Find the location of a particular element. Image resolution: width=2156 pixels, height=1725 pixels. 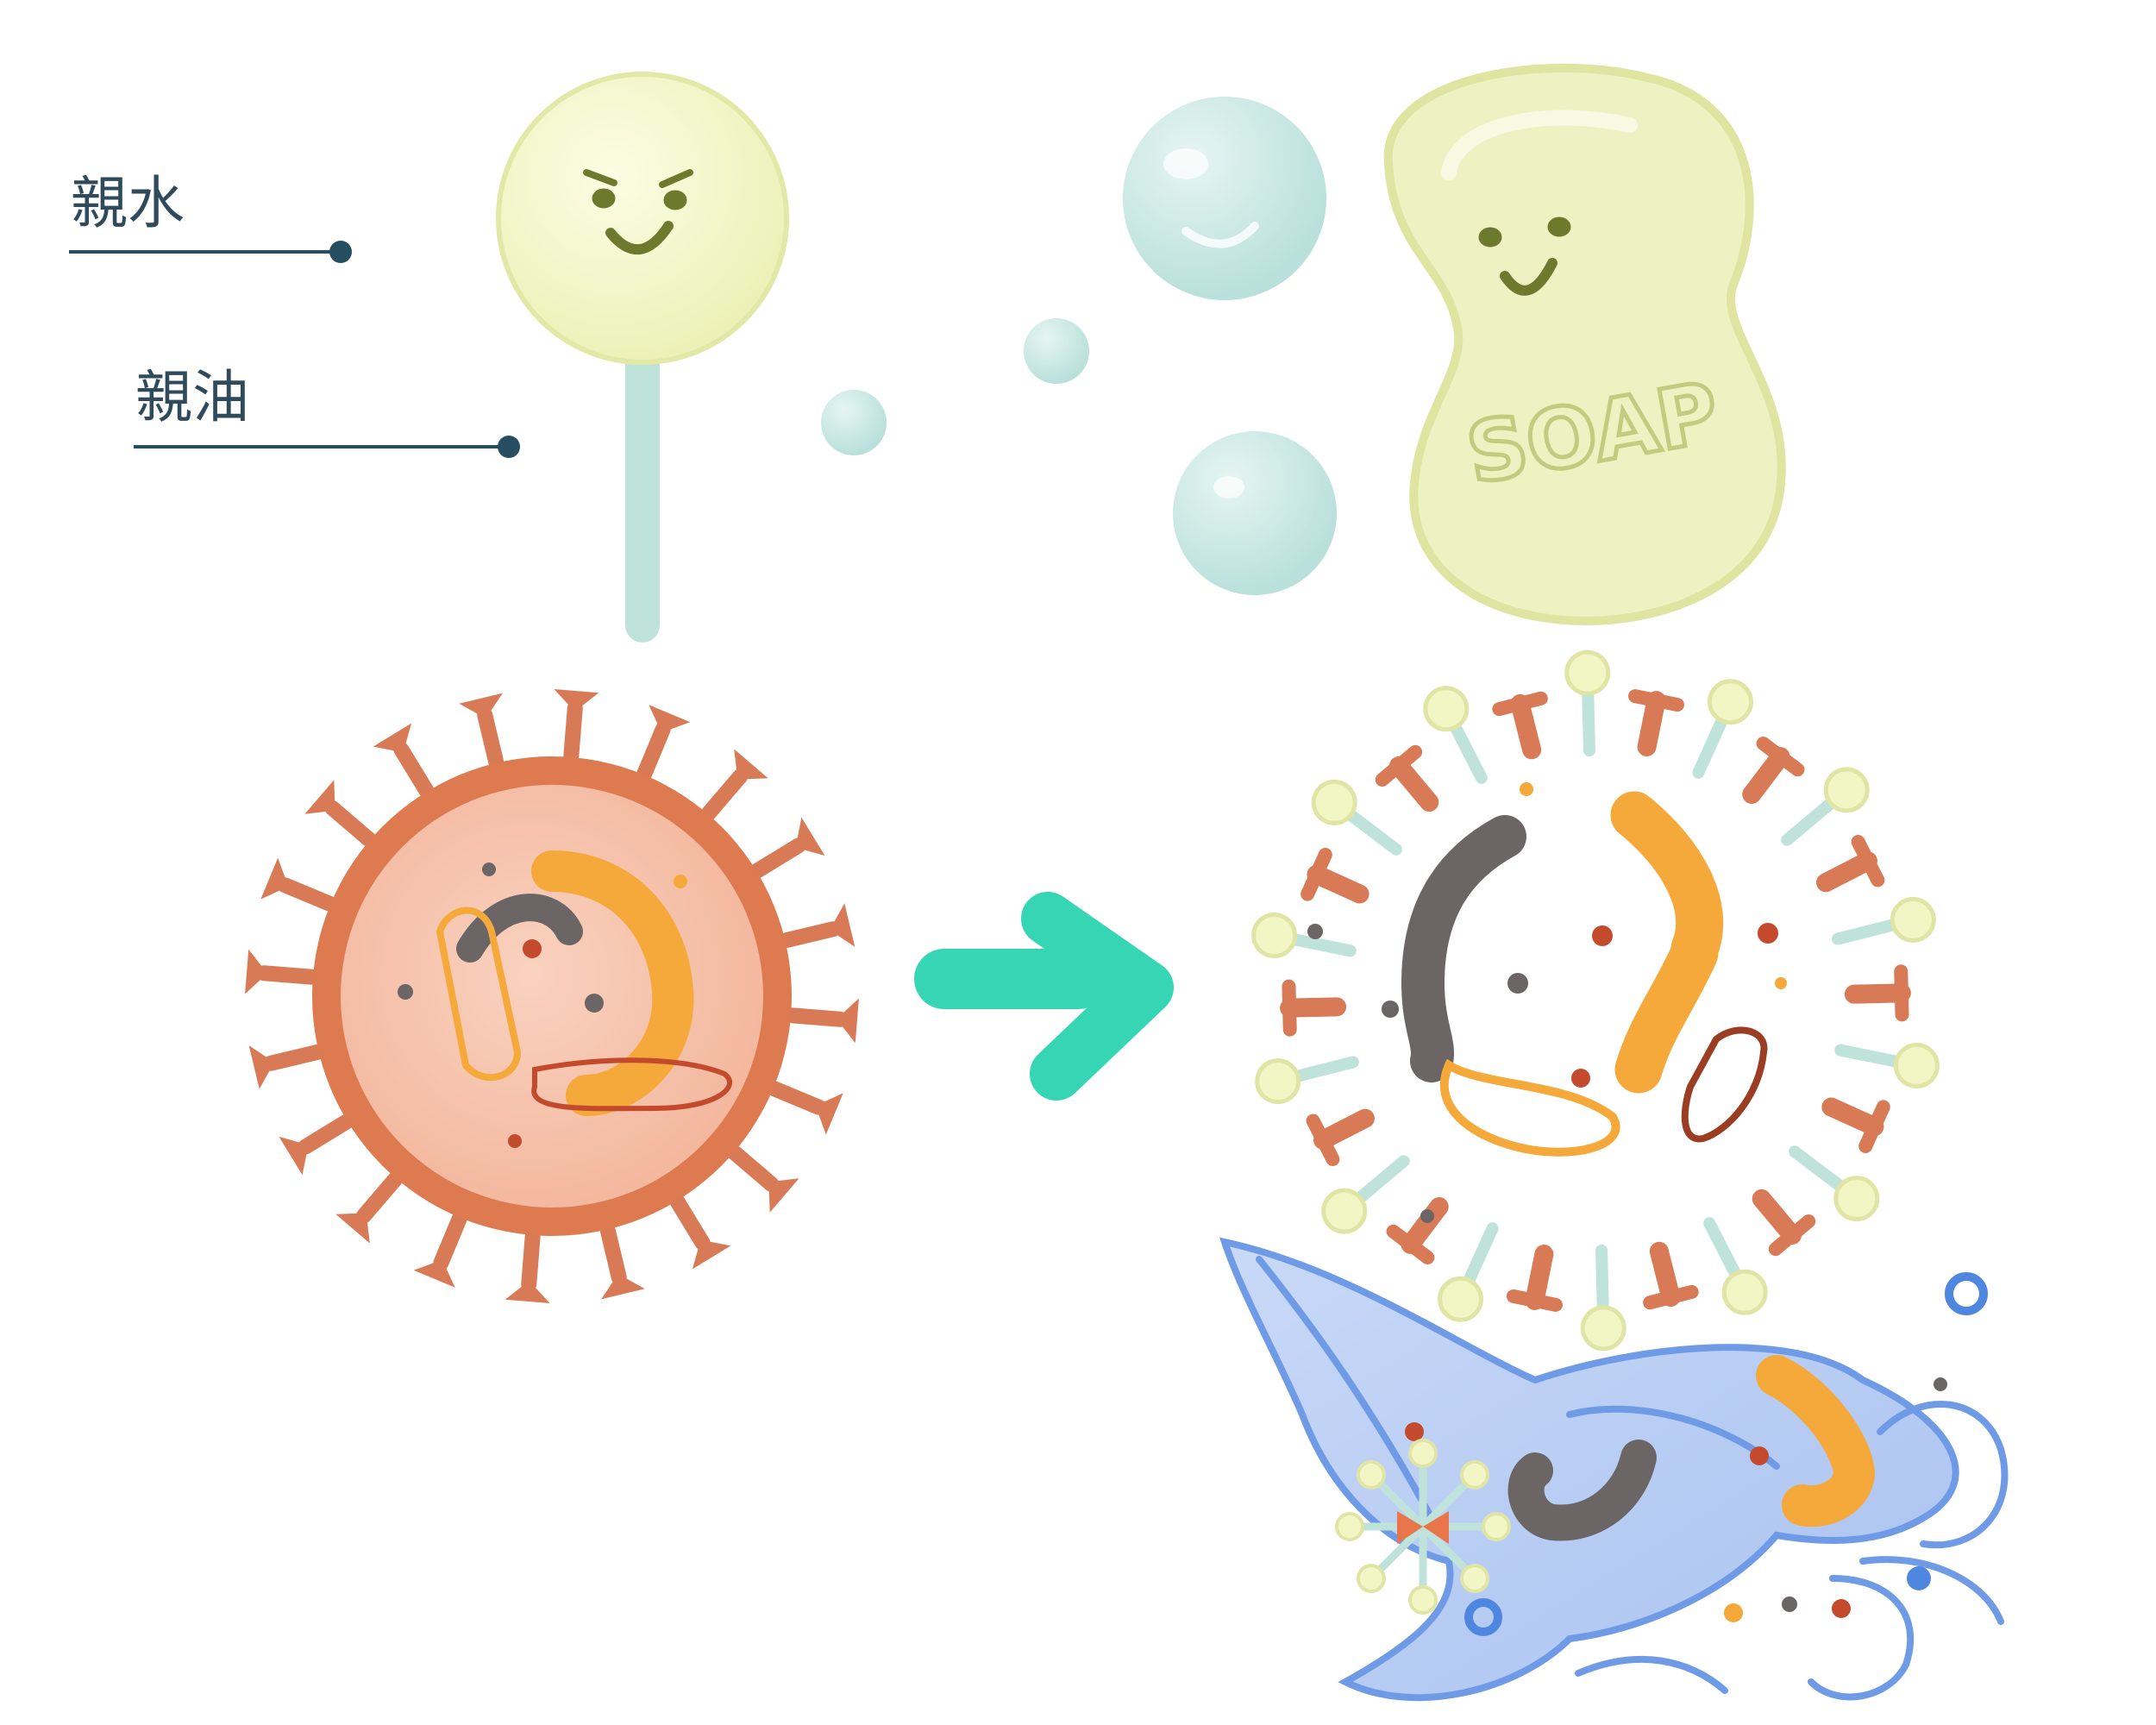

released-rna-orange is located at coordinates (1667, 882).